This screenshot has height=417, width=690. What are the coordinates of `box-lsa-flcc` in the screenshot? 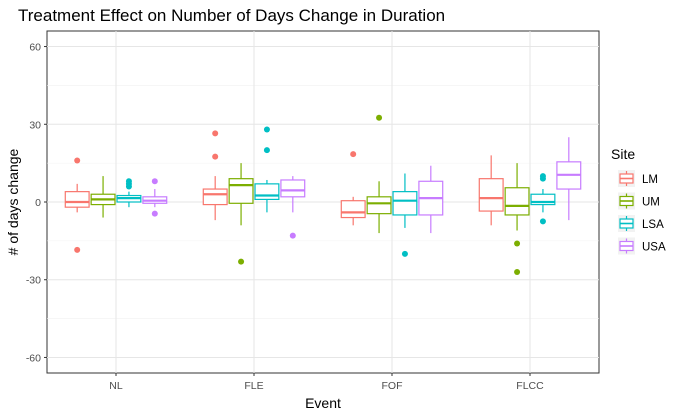 It's located at (543, 199).